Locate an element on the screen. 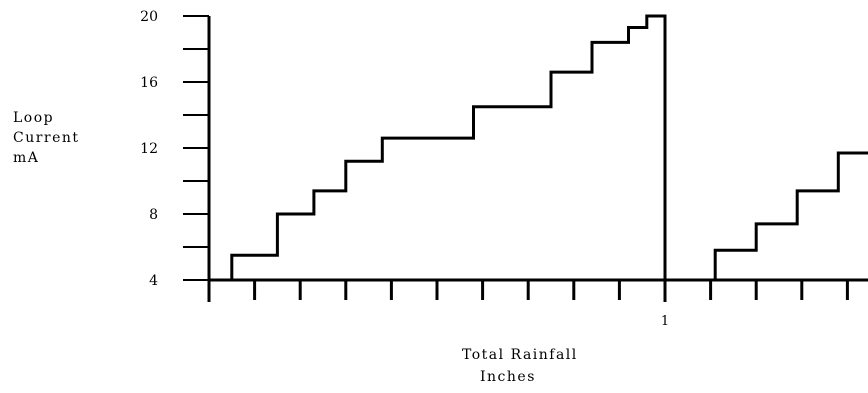 Image resolution: width=868 pixels, height=393 pixels. y-axis-label-line-3: mA is located at coordinates (26, 158).